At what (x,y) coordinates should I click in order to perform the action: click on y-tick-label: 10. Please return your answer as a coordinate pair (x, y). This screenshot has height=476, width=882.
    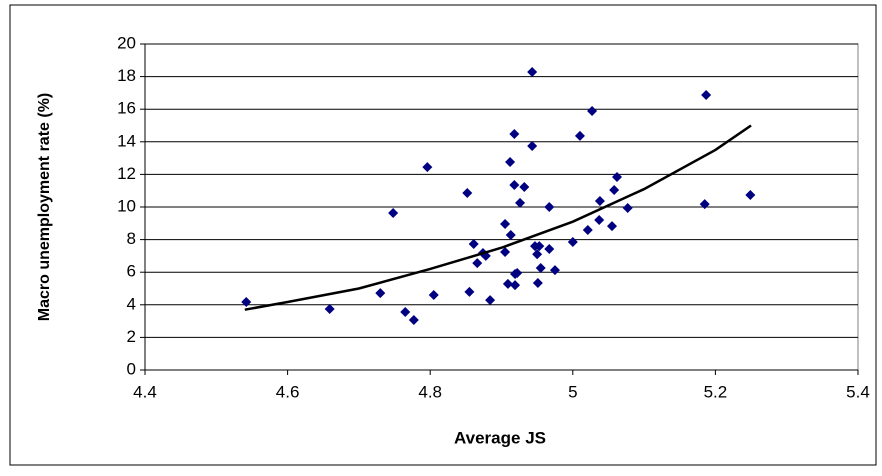
    Looking at the image, I should click on (126, 205).